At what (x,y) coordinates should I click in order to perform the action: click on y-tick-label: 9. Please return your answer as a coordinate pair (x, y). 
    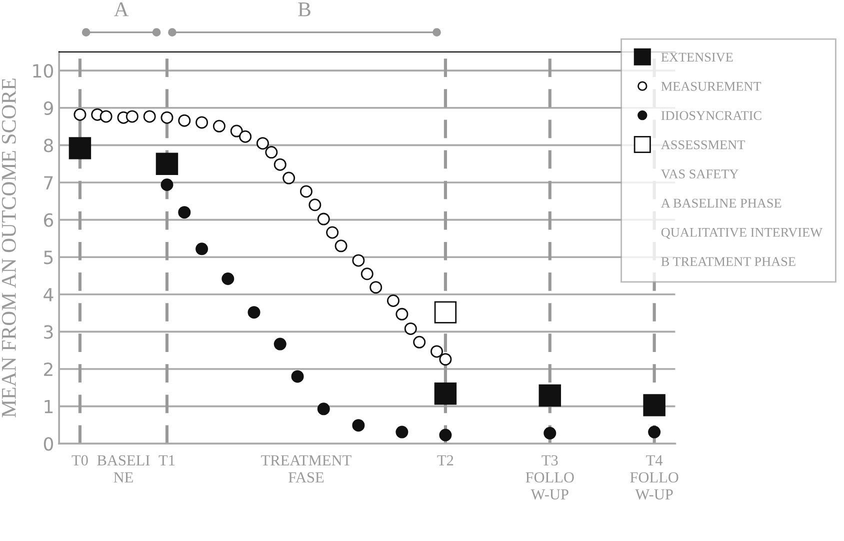
    Looking at the image, I should click on (48, 108).